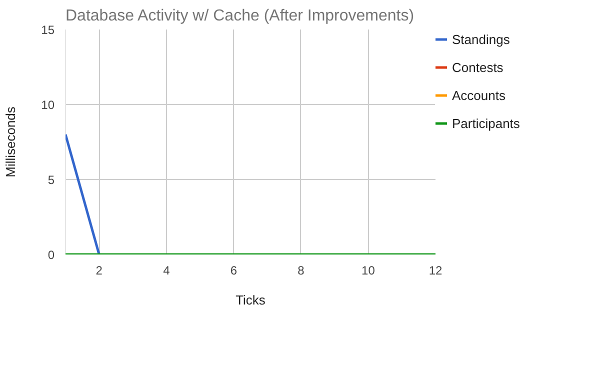  What do you see at coordinates (301, 271) in the screenshot?
I see `x-tick-label: 8` at bounding box center [301, 271].